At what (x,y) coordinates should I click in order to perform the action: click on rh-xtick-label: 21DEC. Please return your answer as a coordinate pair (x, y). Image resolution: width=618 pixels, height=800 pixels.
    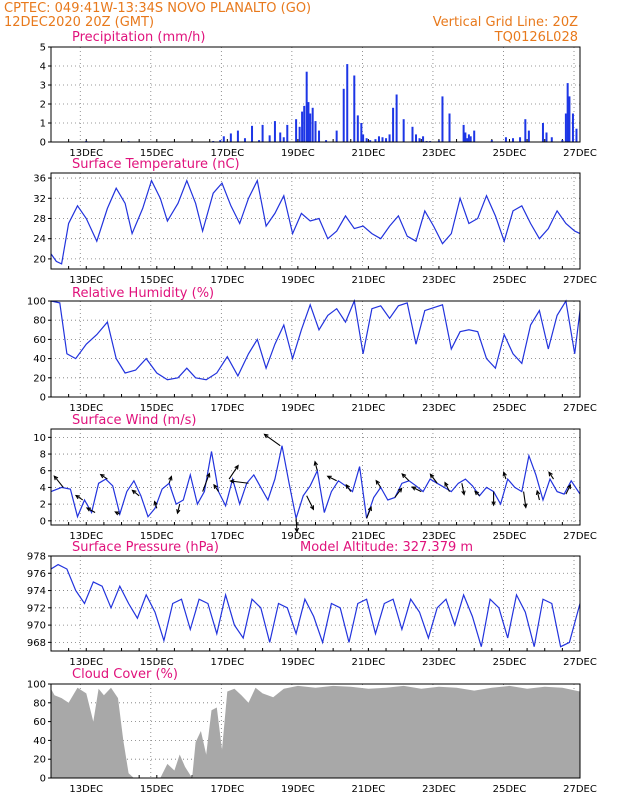
    Looking at the image, I should click on (369, 408).